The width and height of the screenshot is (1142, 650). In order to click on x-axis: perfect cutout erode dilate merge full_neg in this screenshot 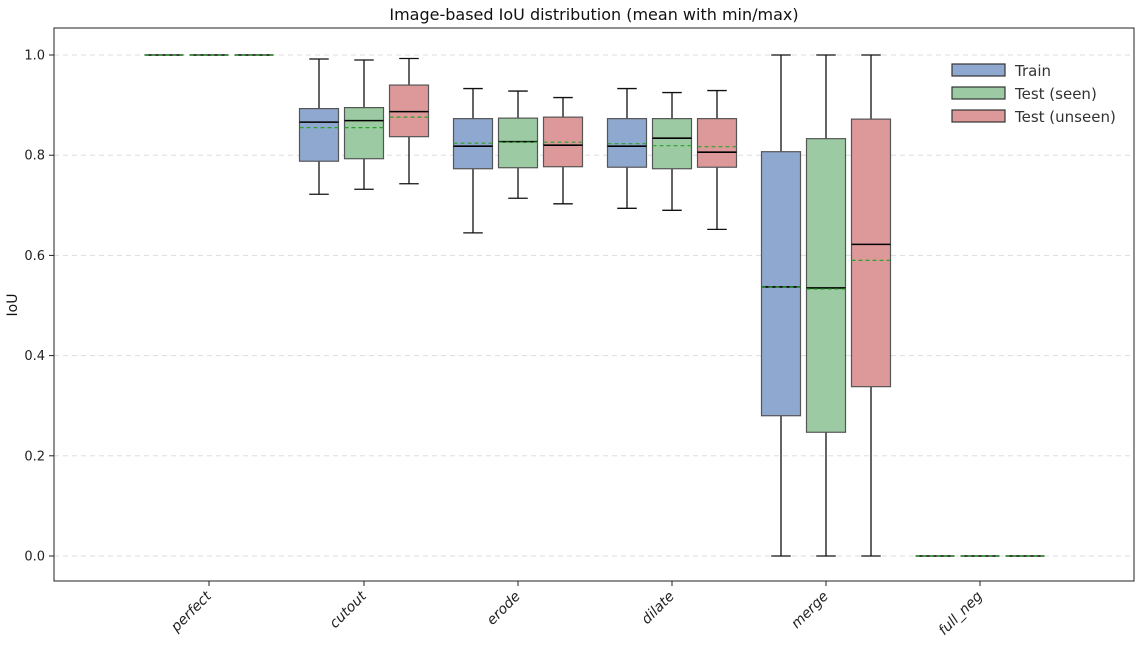, I will do `click(576, 610)`.